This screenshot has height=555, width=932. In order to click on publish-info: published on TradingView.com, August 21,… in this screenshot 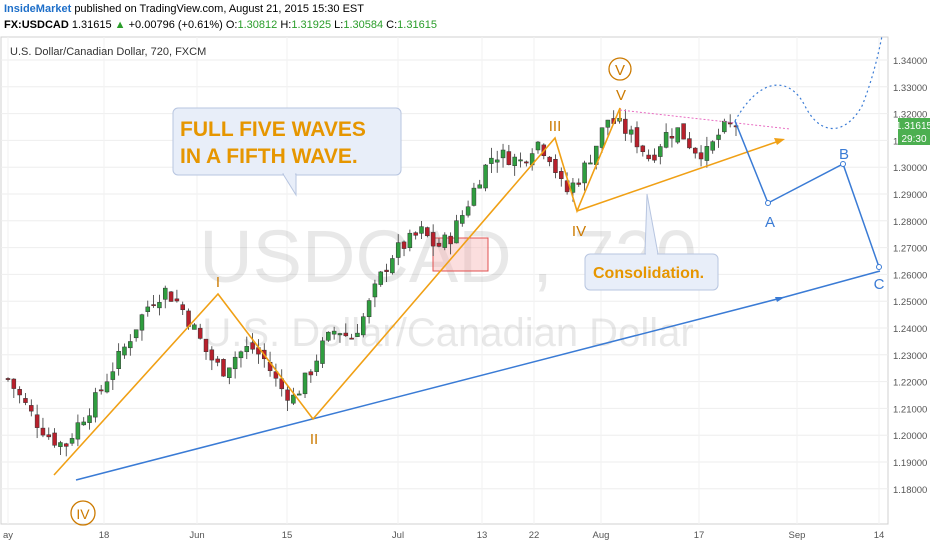, I will do `click(219, 9)`.